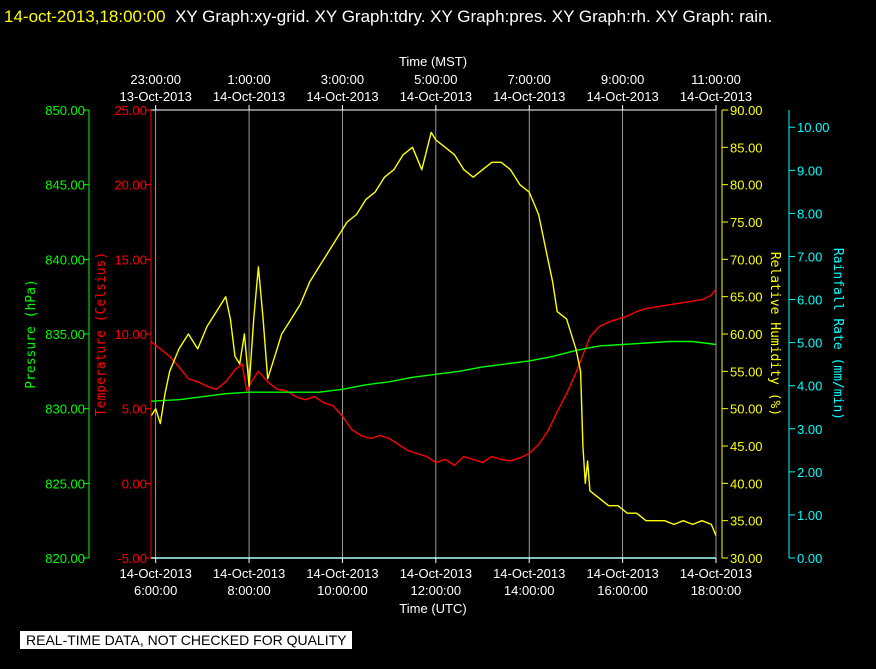  What do you see at coordinates (435, 79) in the screenshot?
I see `x-tick-label-top-time: 5:00:00` at bounding box center [435, 79].